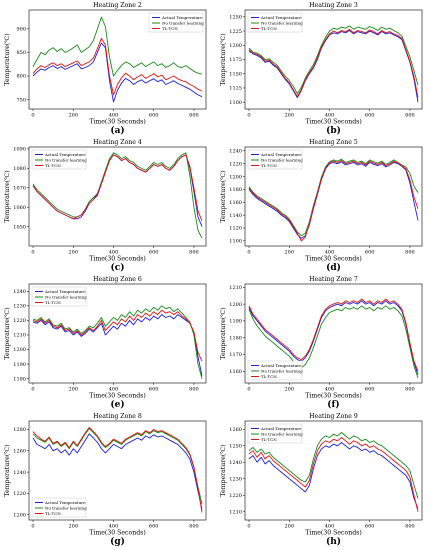  I want to click on y-tick-label: 1250, so click(235, 18).